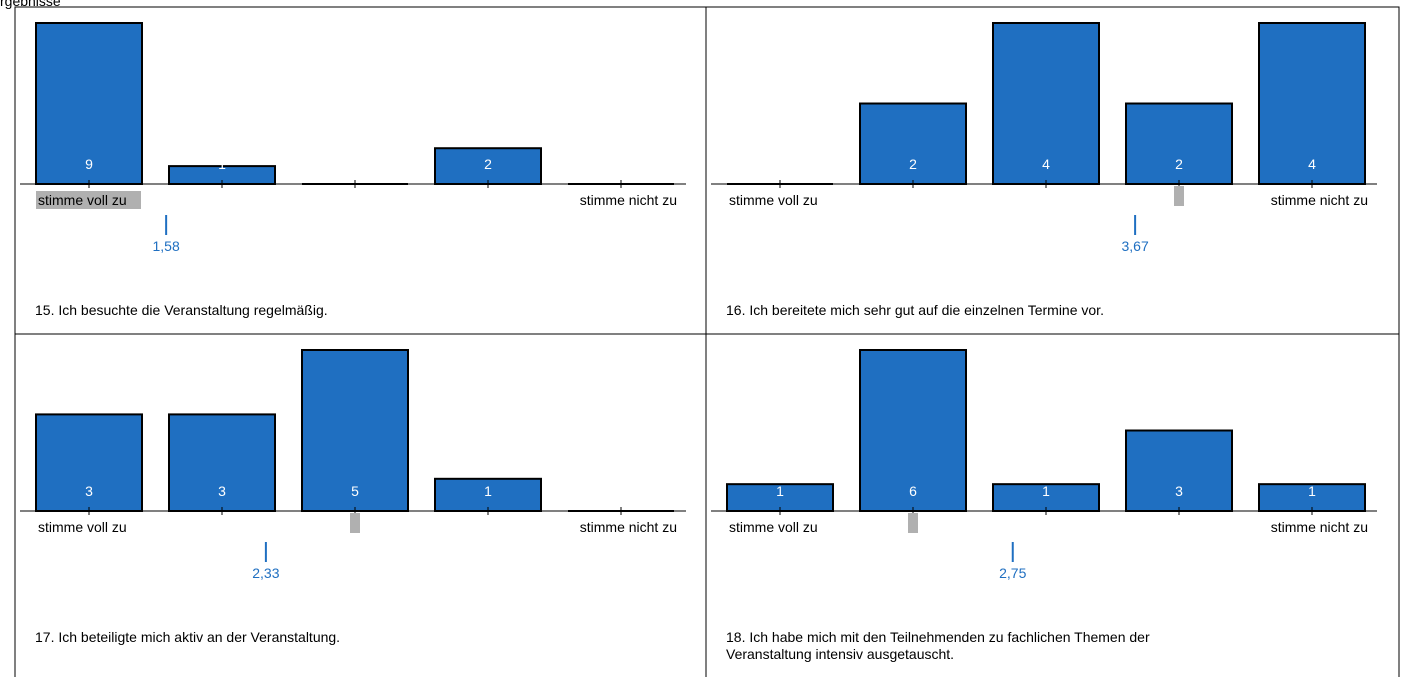 The width and height of the screenshot is (1406, 677). I want to click on mean-value-label: 3,67, so click(1134, 246).